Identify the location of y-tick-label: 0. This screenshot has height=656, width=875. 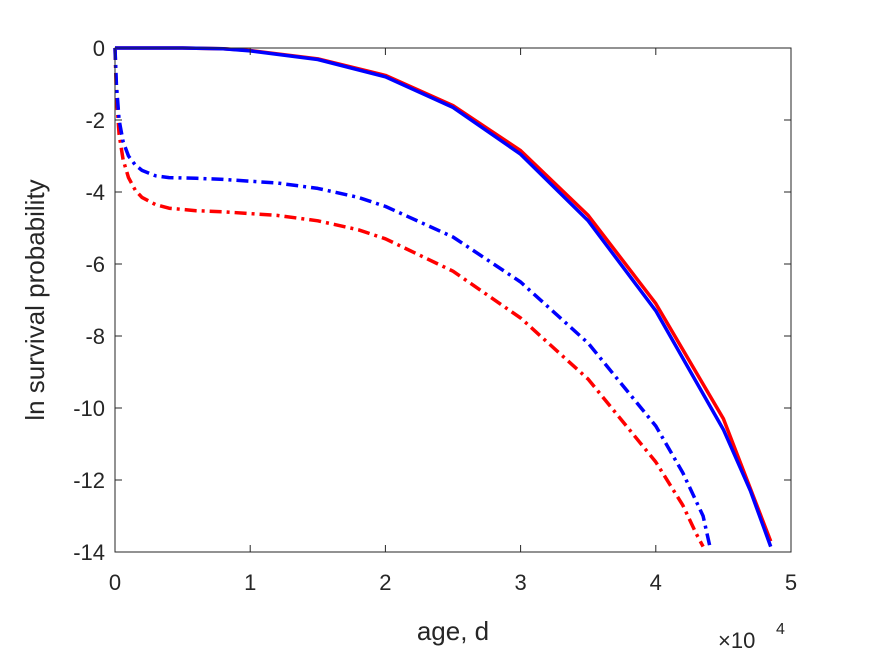
(99, 48).